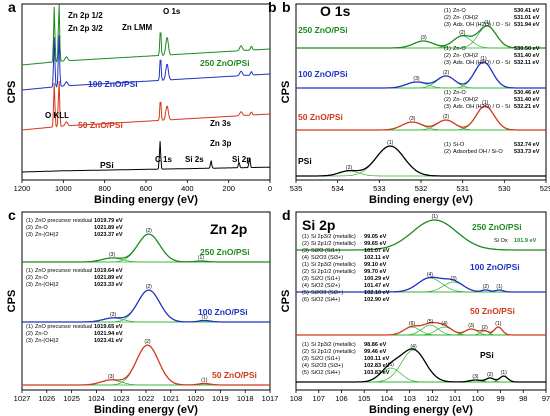 This screenshot has height=416, width=550. What do you see at coordinates (377, 300) in the screenshot?
I see `legend-value: 102.90 eV` at bounding box center [377, 300].